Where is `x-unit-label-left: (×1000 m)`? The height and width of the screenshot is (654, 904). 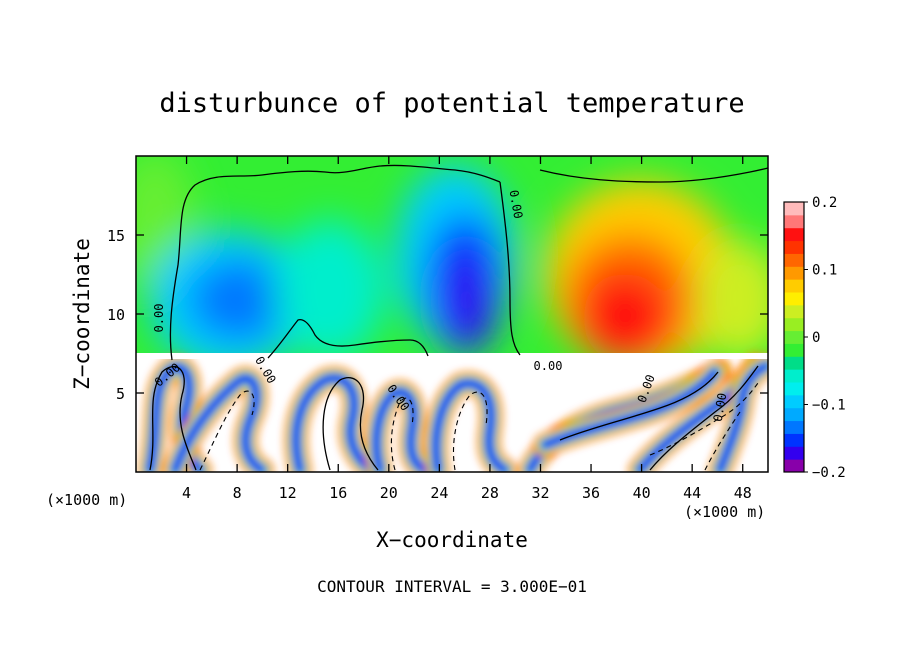 x-unit-label-left: (×1000 m) is located at coordinates (86, 500).